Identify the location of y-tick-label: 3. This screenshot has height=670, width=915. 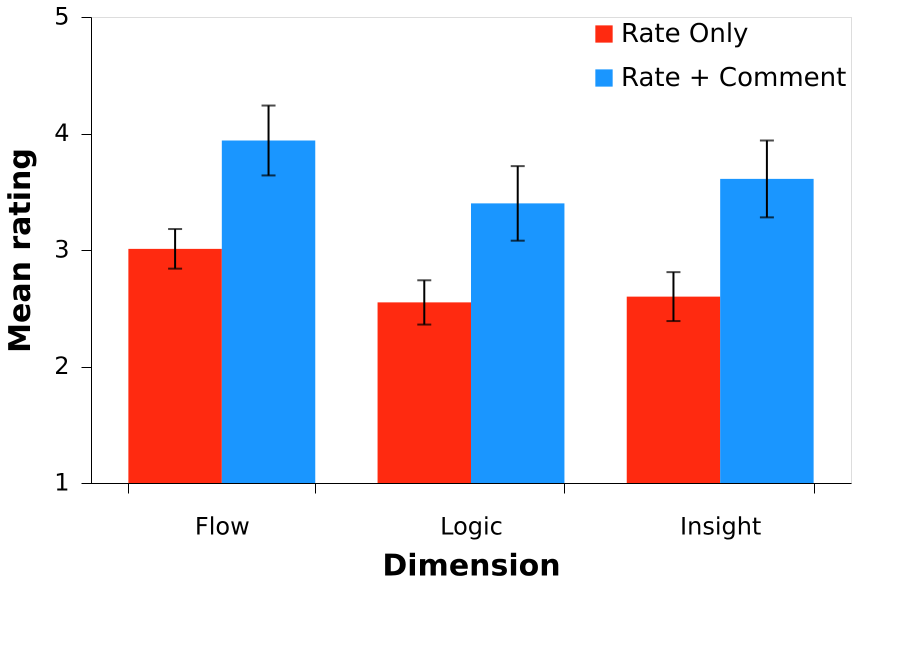
(62, 250).